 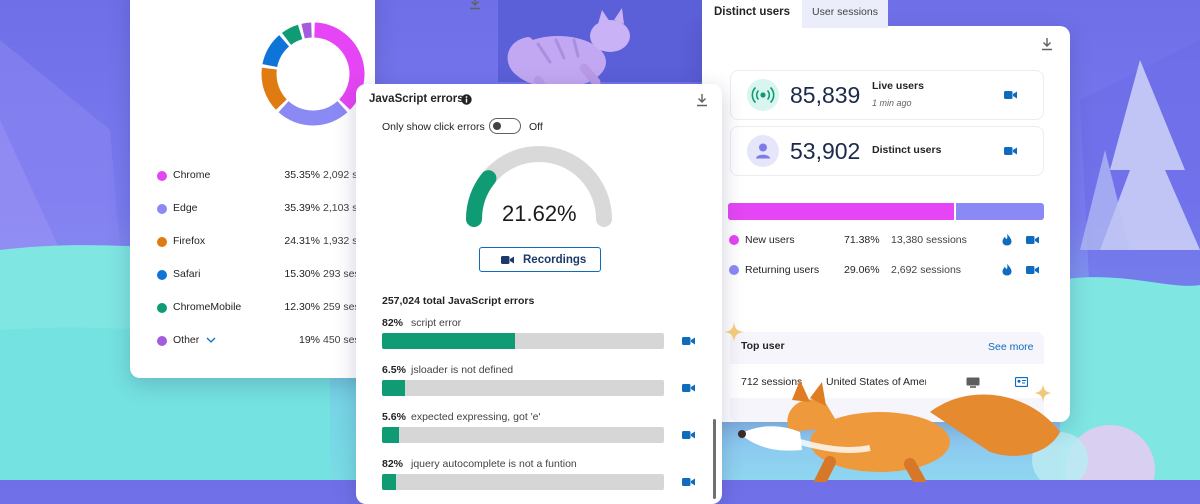 What do you see at coordinates (714, 459) in the screenshot?
I see `scrollbar` at bounding box center [714, 459].